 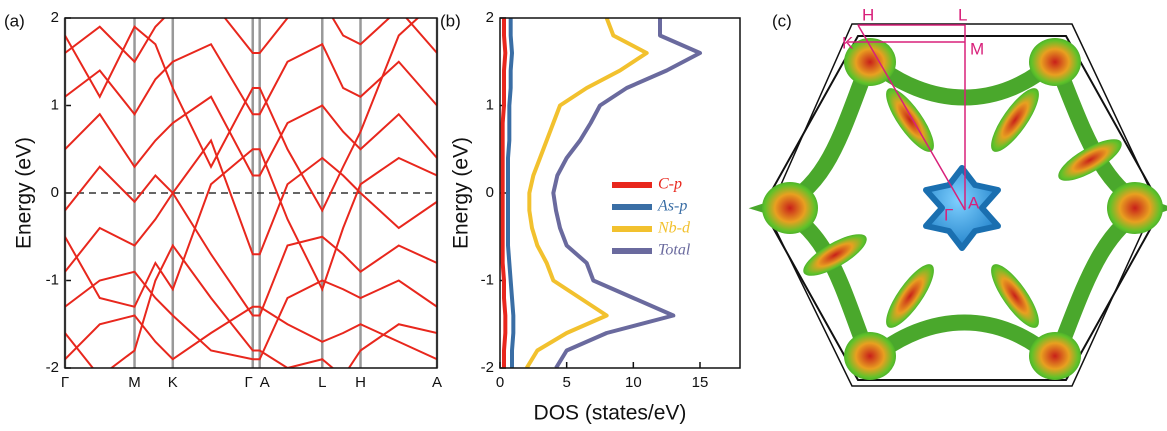 What do you see at coordinates (674, 250) in the screenshot?
I see `legend-label: Total` at bounding box center [674, 250].